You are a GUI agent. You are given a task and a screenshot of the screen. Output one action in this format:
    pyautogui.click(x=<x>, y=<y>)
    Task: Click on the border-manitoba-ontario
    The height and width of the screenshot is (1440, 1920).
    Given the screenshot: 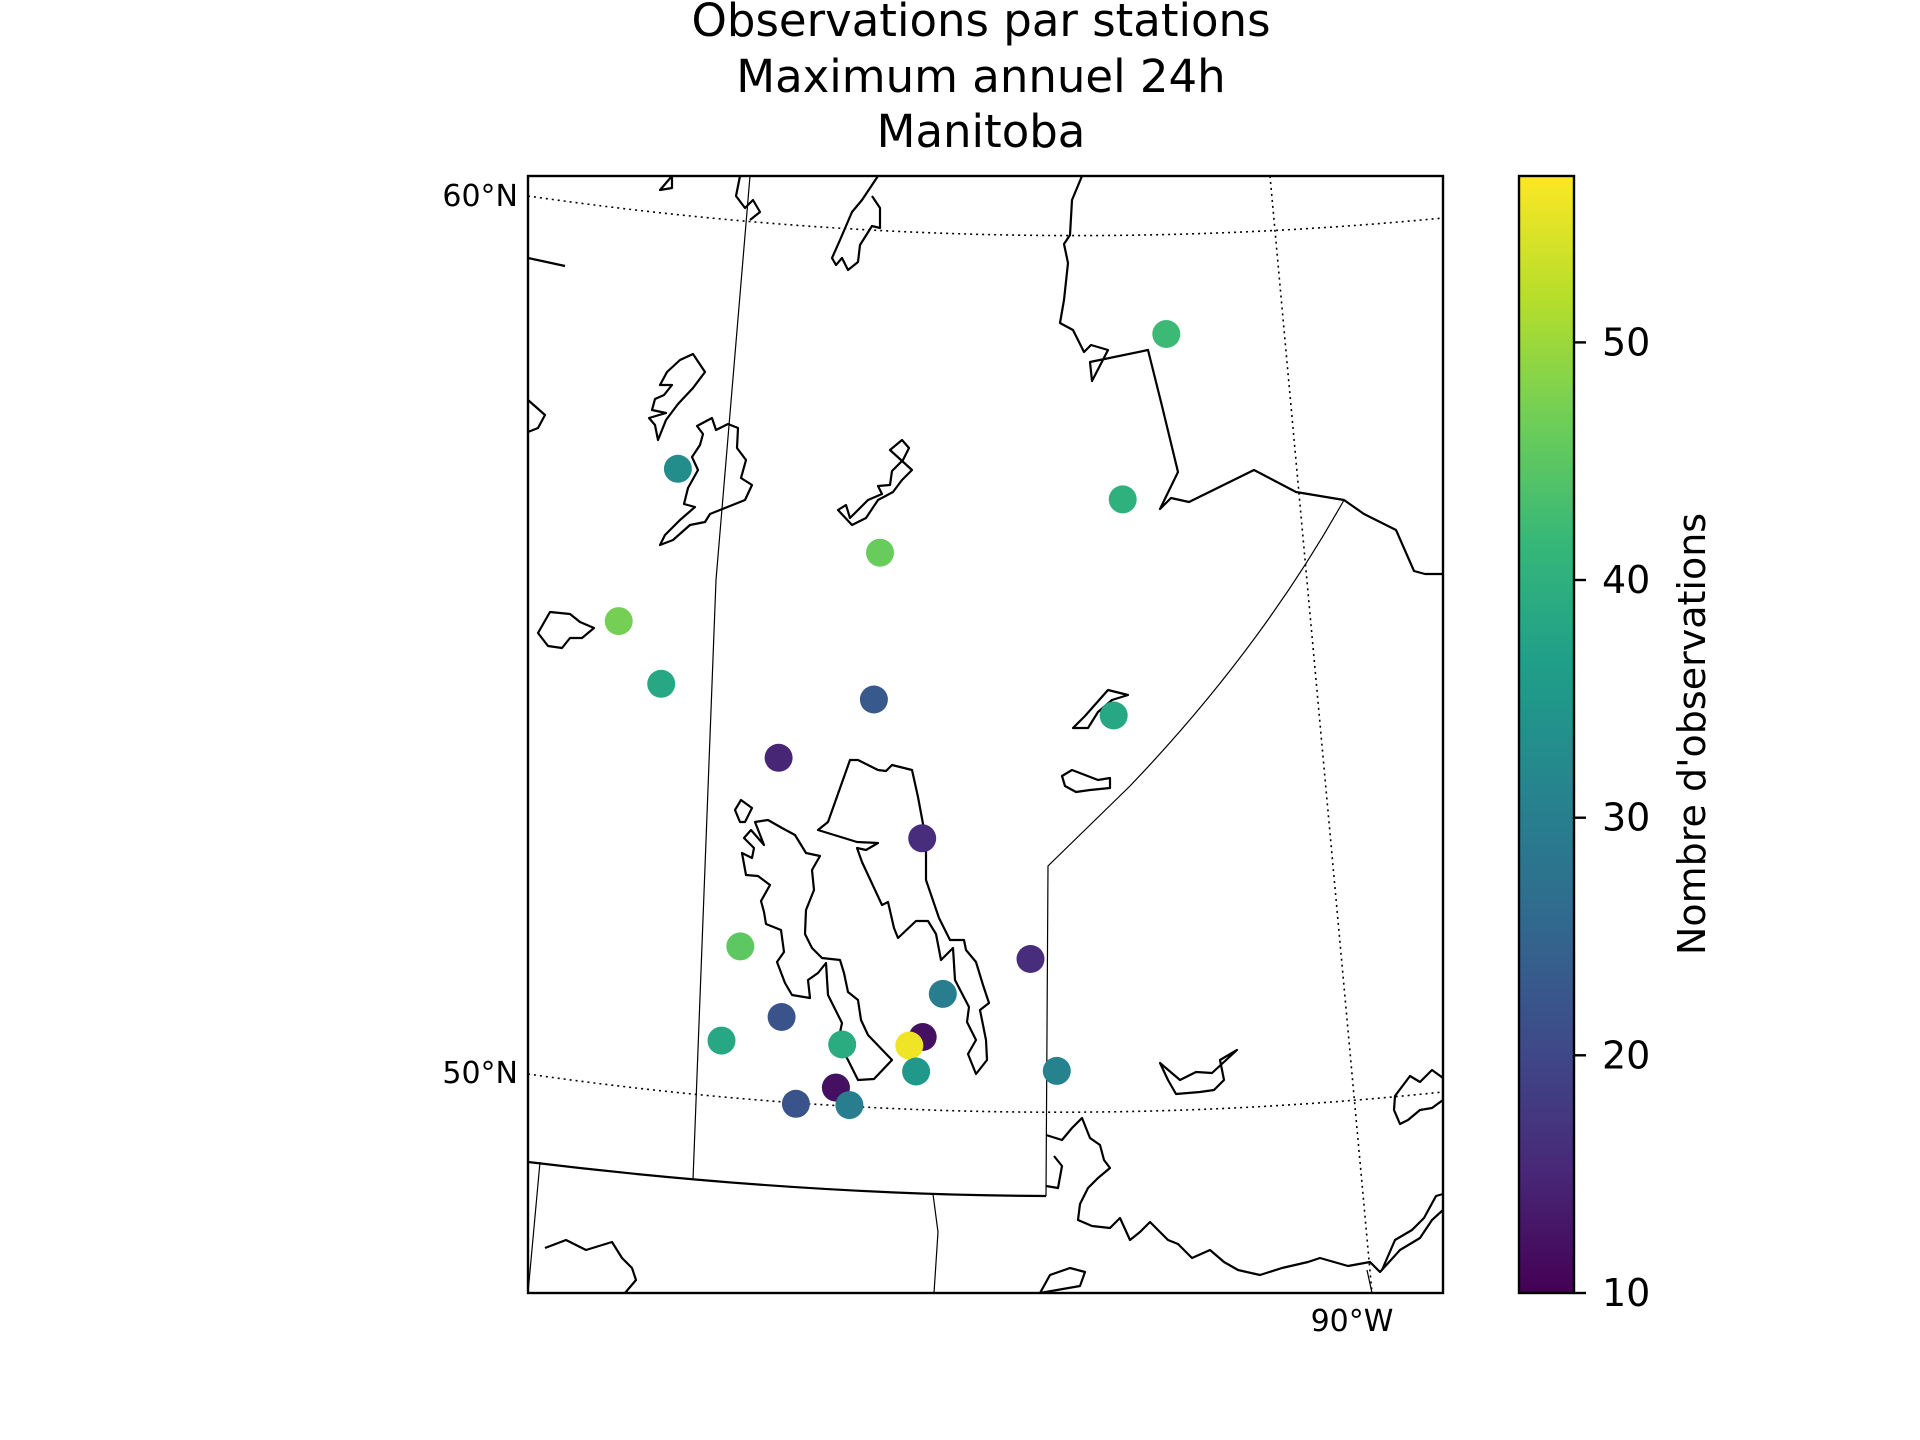 What is the action you would take?
    pyautogui.click(x=1195, y=848)
    